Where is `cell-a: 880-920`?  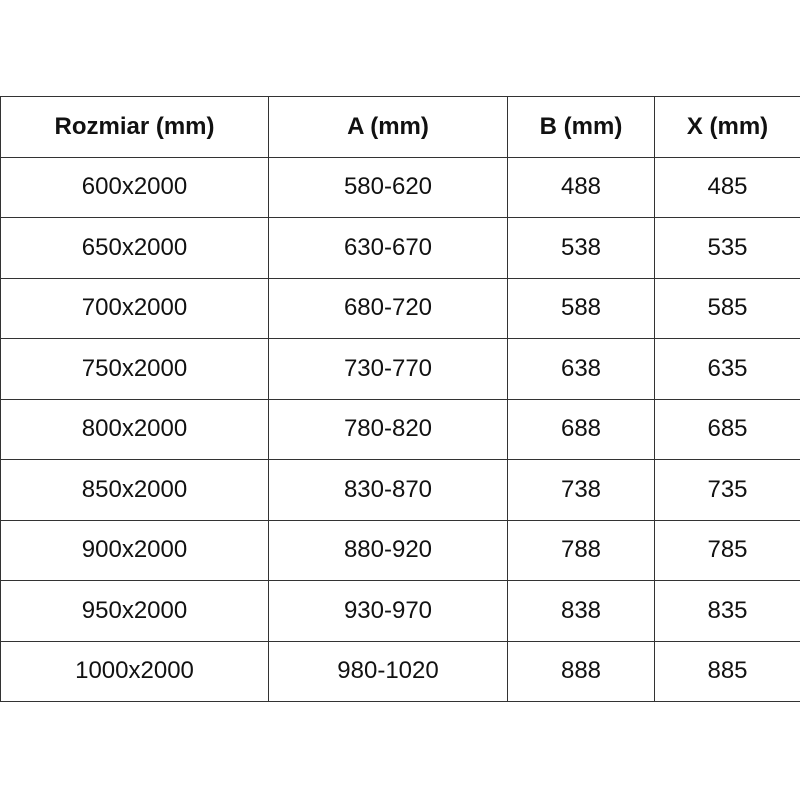
cell-a: 880-920 is located at coordinates (388, 550).